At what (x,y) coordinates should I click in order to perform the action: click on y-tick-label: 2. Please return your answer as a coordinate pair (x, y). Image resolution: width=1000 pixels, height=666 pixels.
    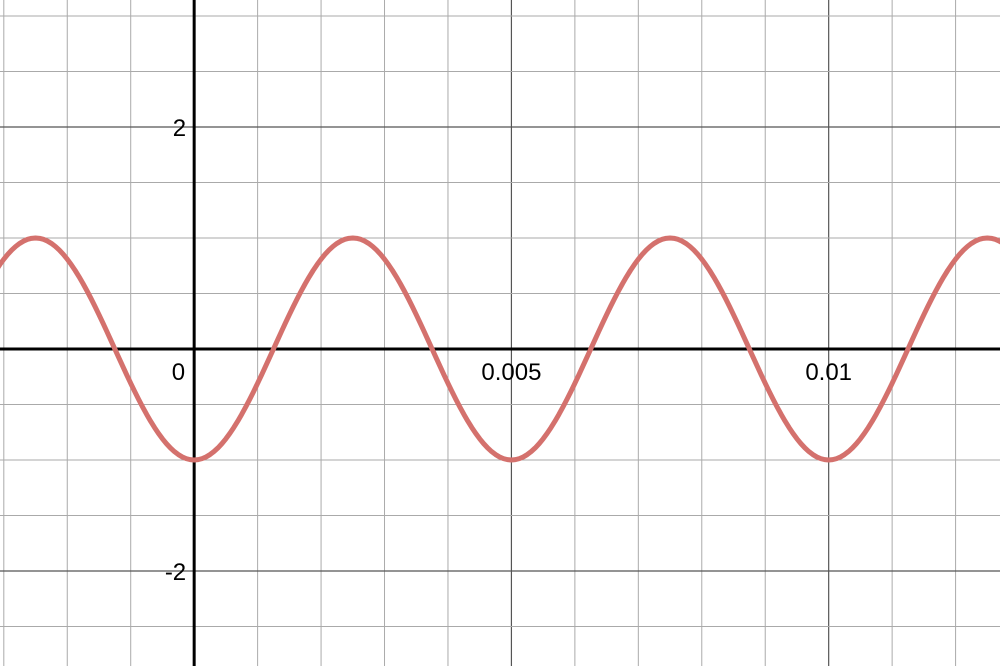
    Looking at the image, I should click on (179, 128).